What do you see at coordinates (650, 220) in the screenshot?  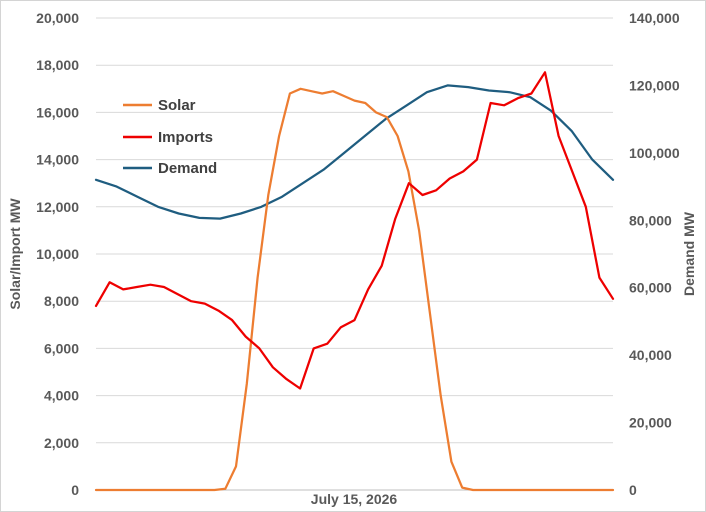 I see `y2-tick-label: 80,000` at bounding box center [650, 220].